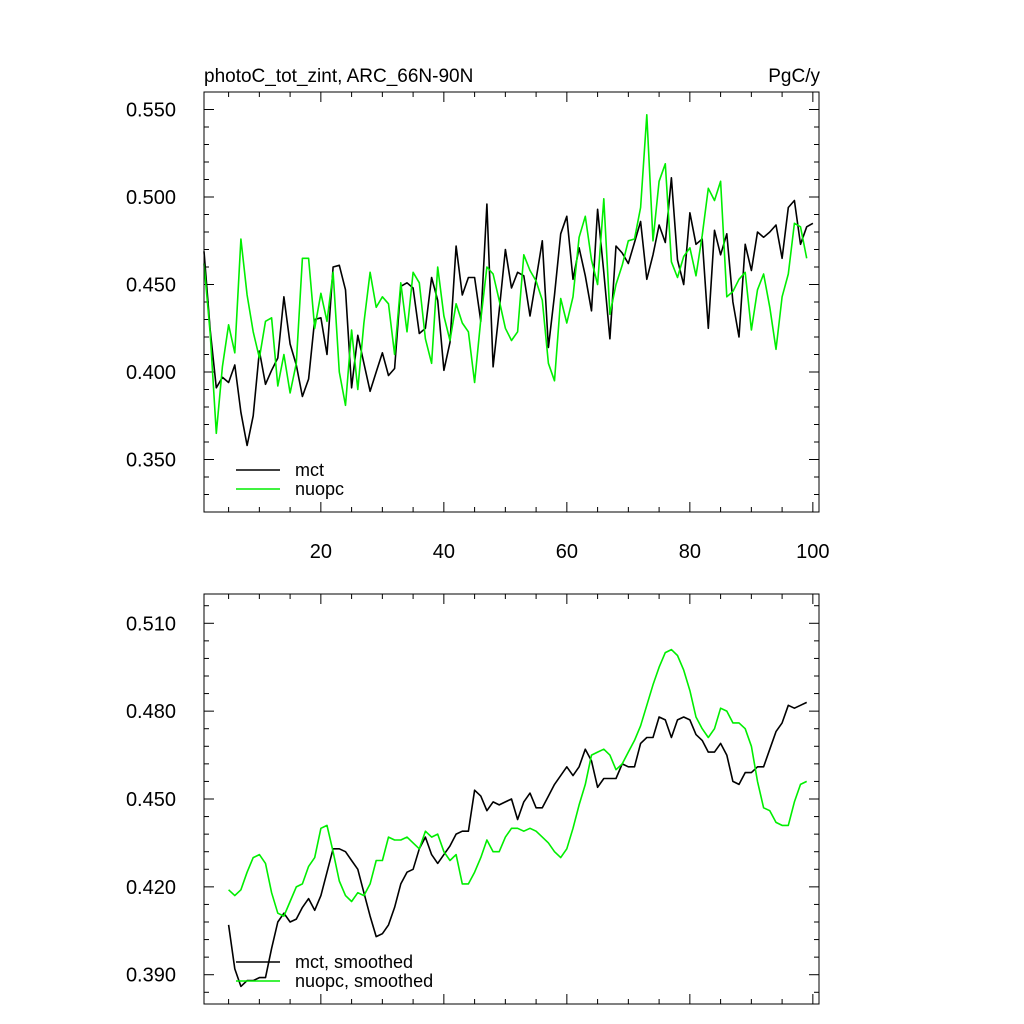 The width and height of the screenshot is (1024, 1024). Describe the element at coordinates (151, 373) in the screenshot. I see `y-tick-label: 0.400` at that location.